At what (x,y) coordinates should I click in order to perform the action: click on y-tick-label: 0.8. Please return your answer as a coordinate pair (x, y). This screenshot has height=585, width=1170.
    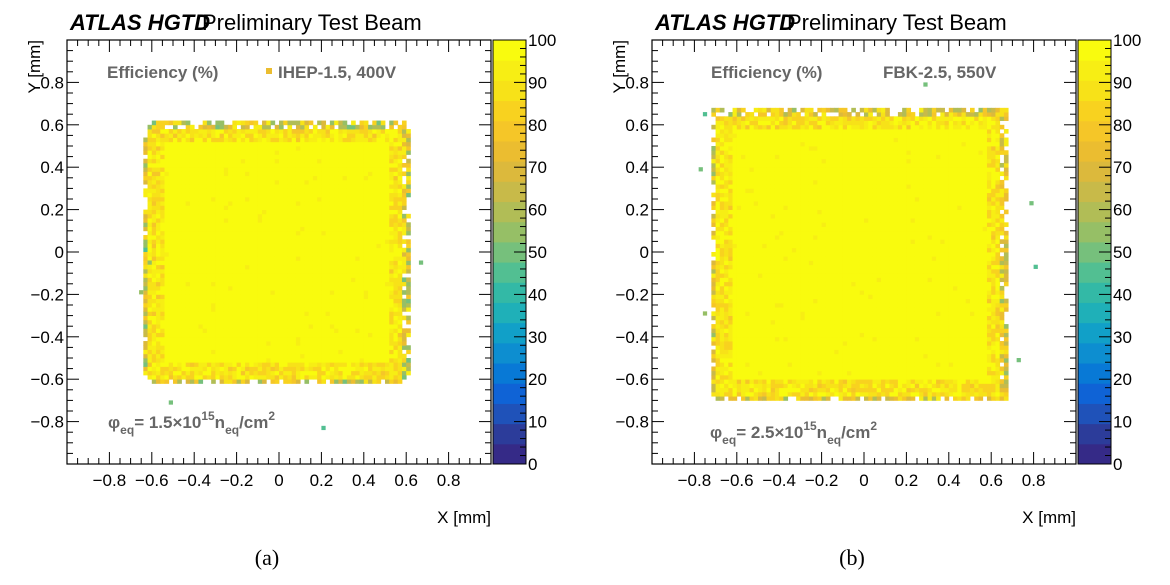
    Looking at the image, I should click on (52, 82).